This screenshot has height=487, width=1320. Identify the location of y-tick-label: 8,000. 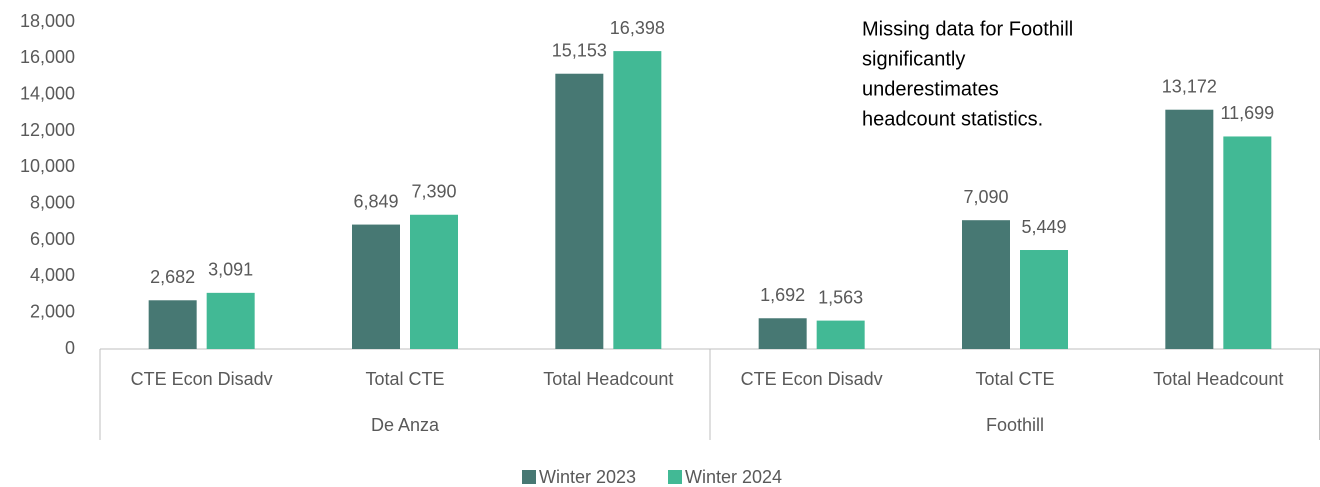
(52, 202).